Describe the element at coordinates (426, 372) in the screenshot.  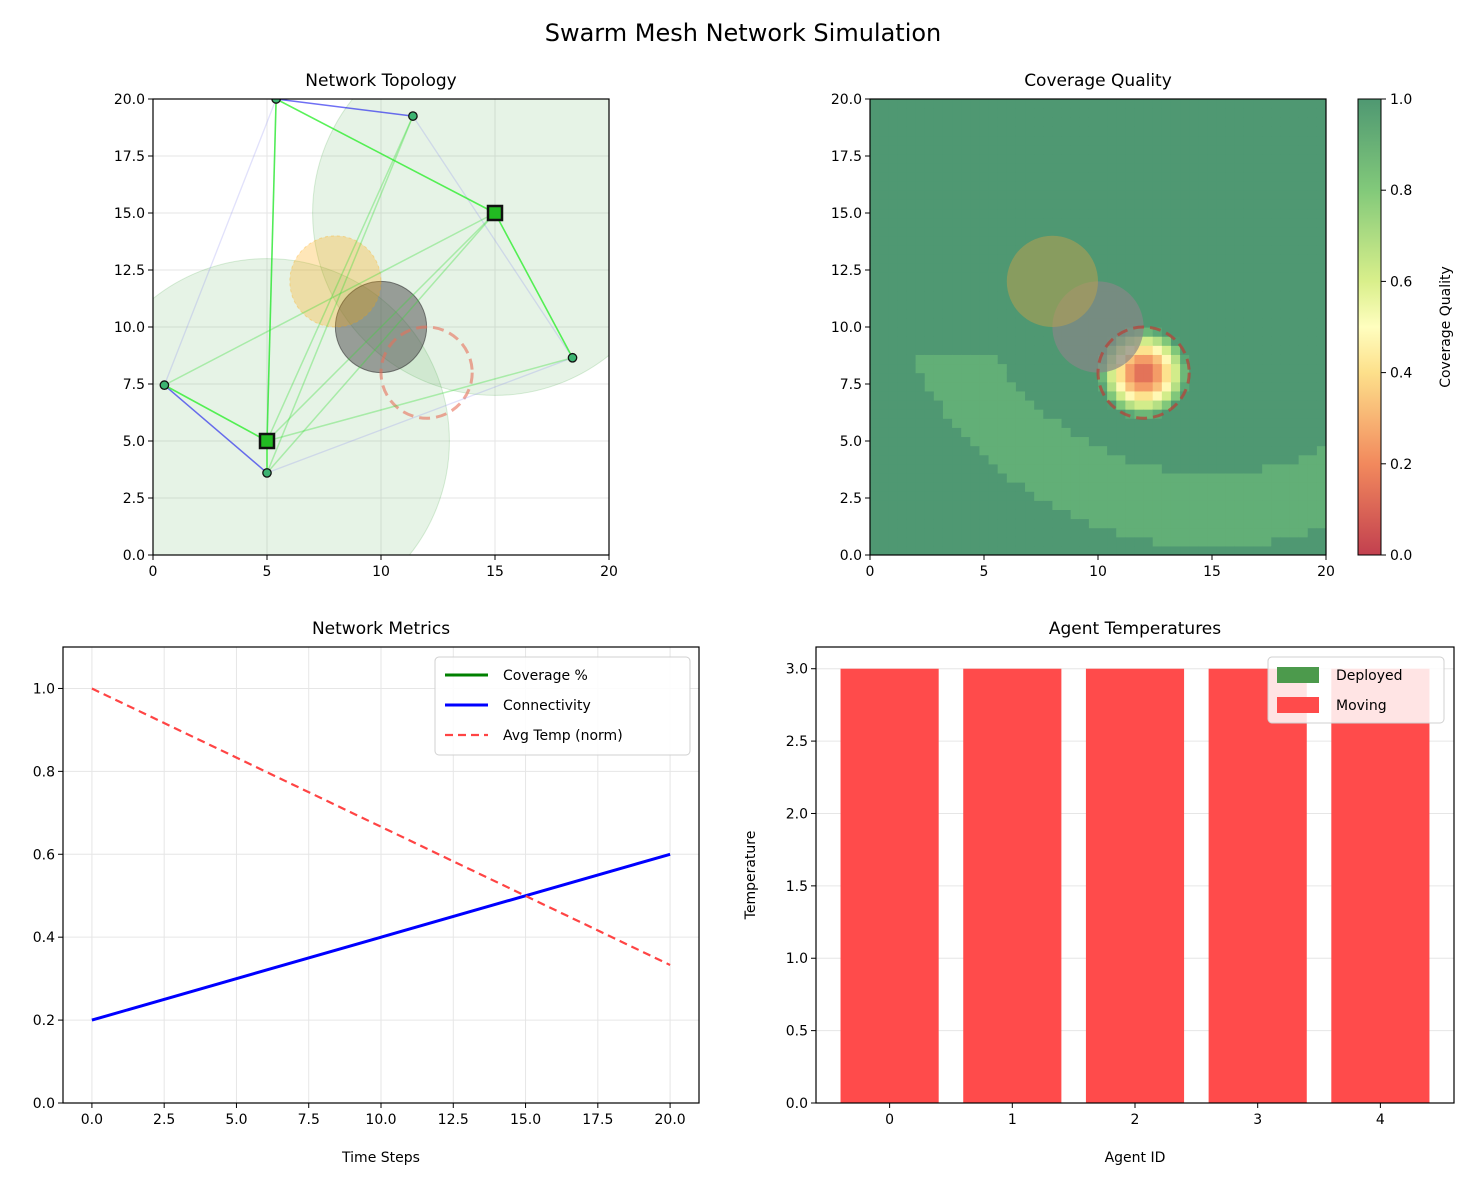
I see `target-zone` at that location.